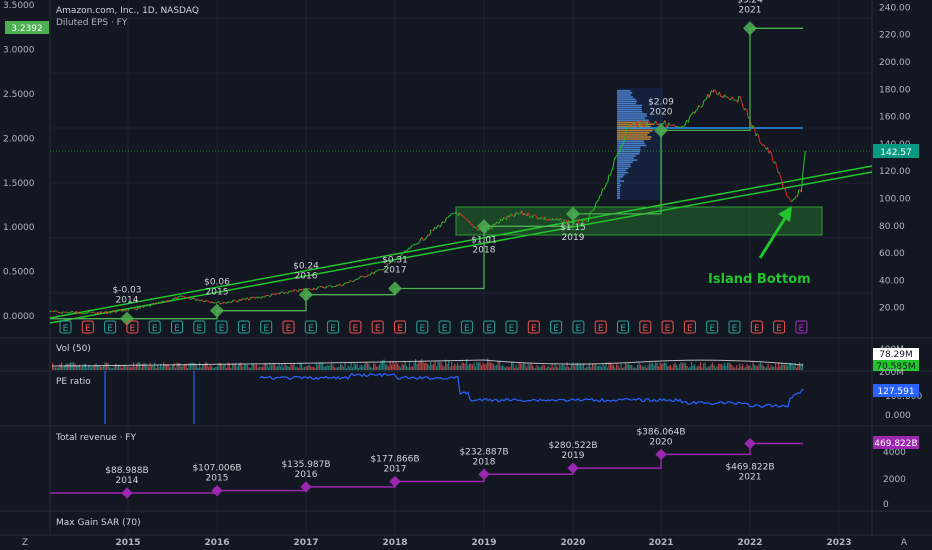 Image resolution: width=932 pixels, height=550 pixels. Describe the element at coordinates (892, 254) in the screenshot. I see `price-axis-tick: 60.00` at that location.